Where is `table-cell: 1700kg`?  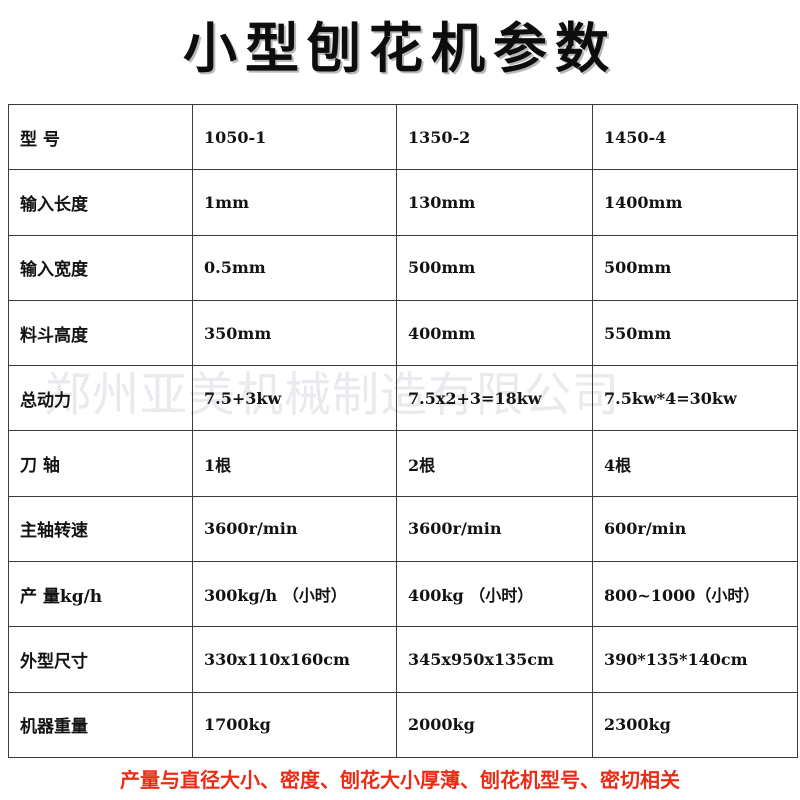 table-cell: 1700kg is located at coordinates (294, 724).